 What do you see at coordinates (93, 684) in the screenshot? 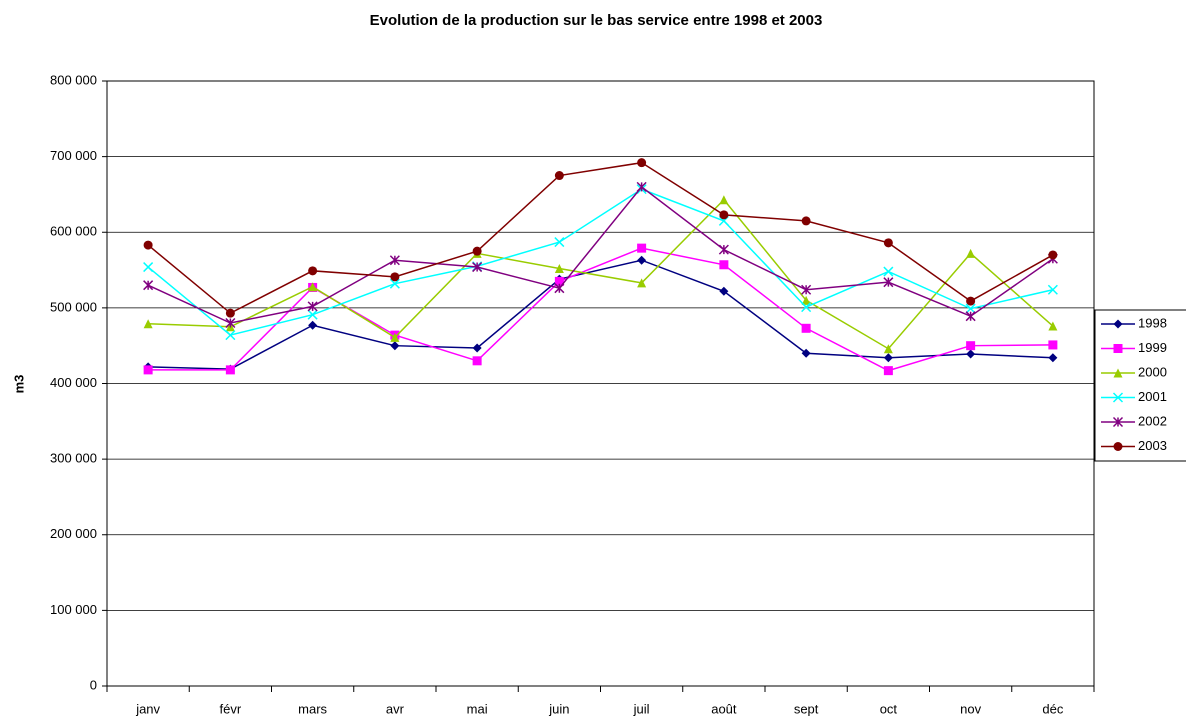
I see `y-tick-label: 0` at bounding box center [93, 684].